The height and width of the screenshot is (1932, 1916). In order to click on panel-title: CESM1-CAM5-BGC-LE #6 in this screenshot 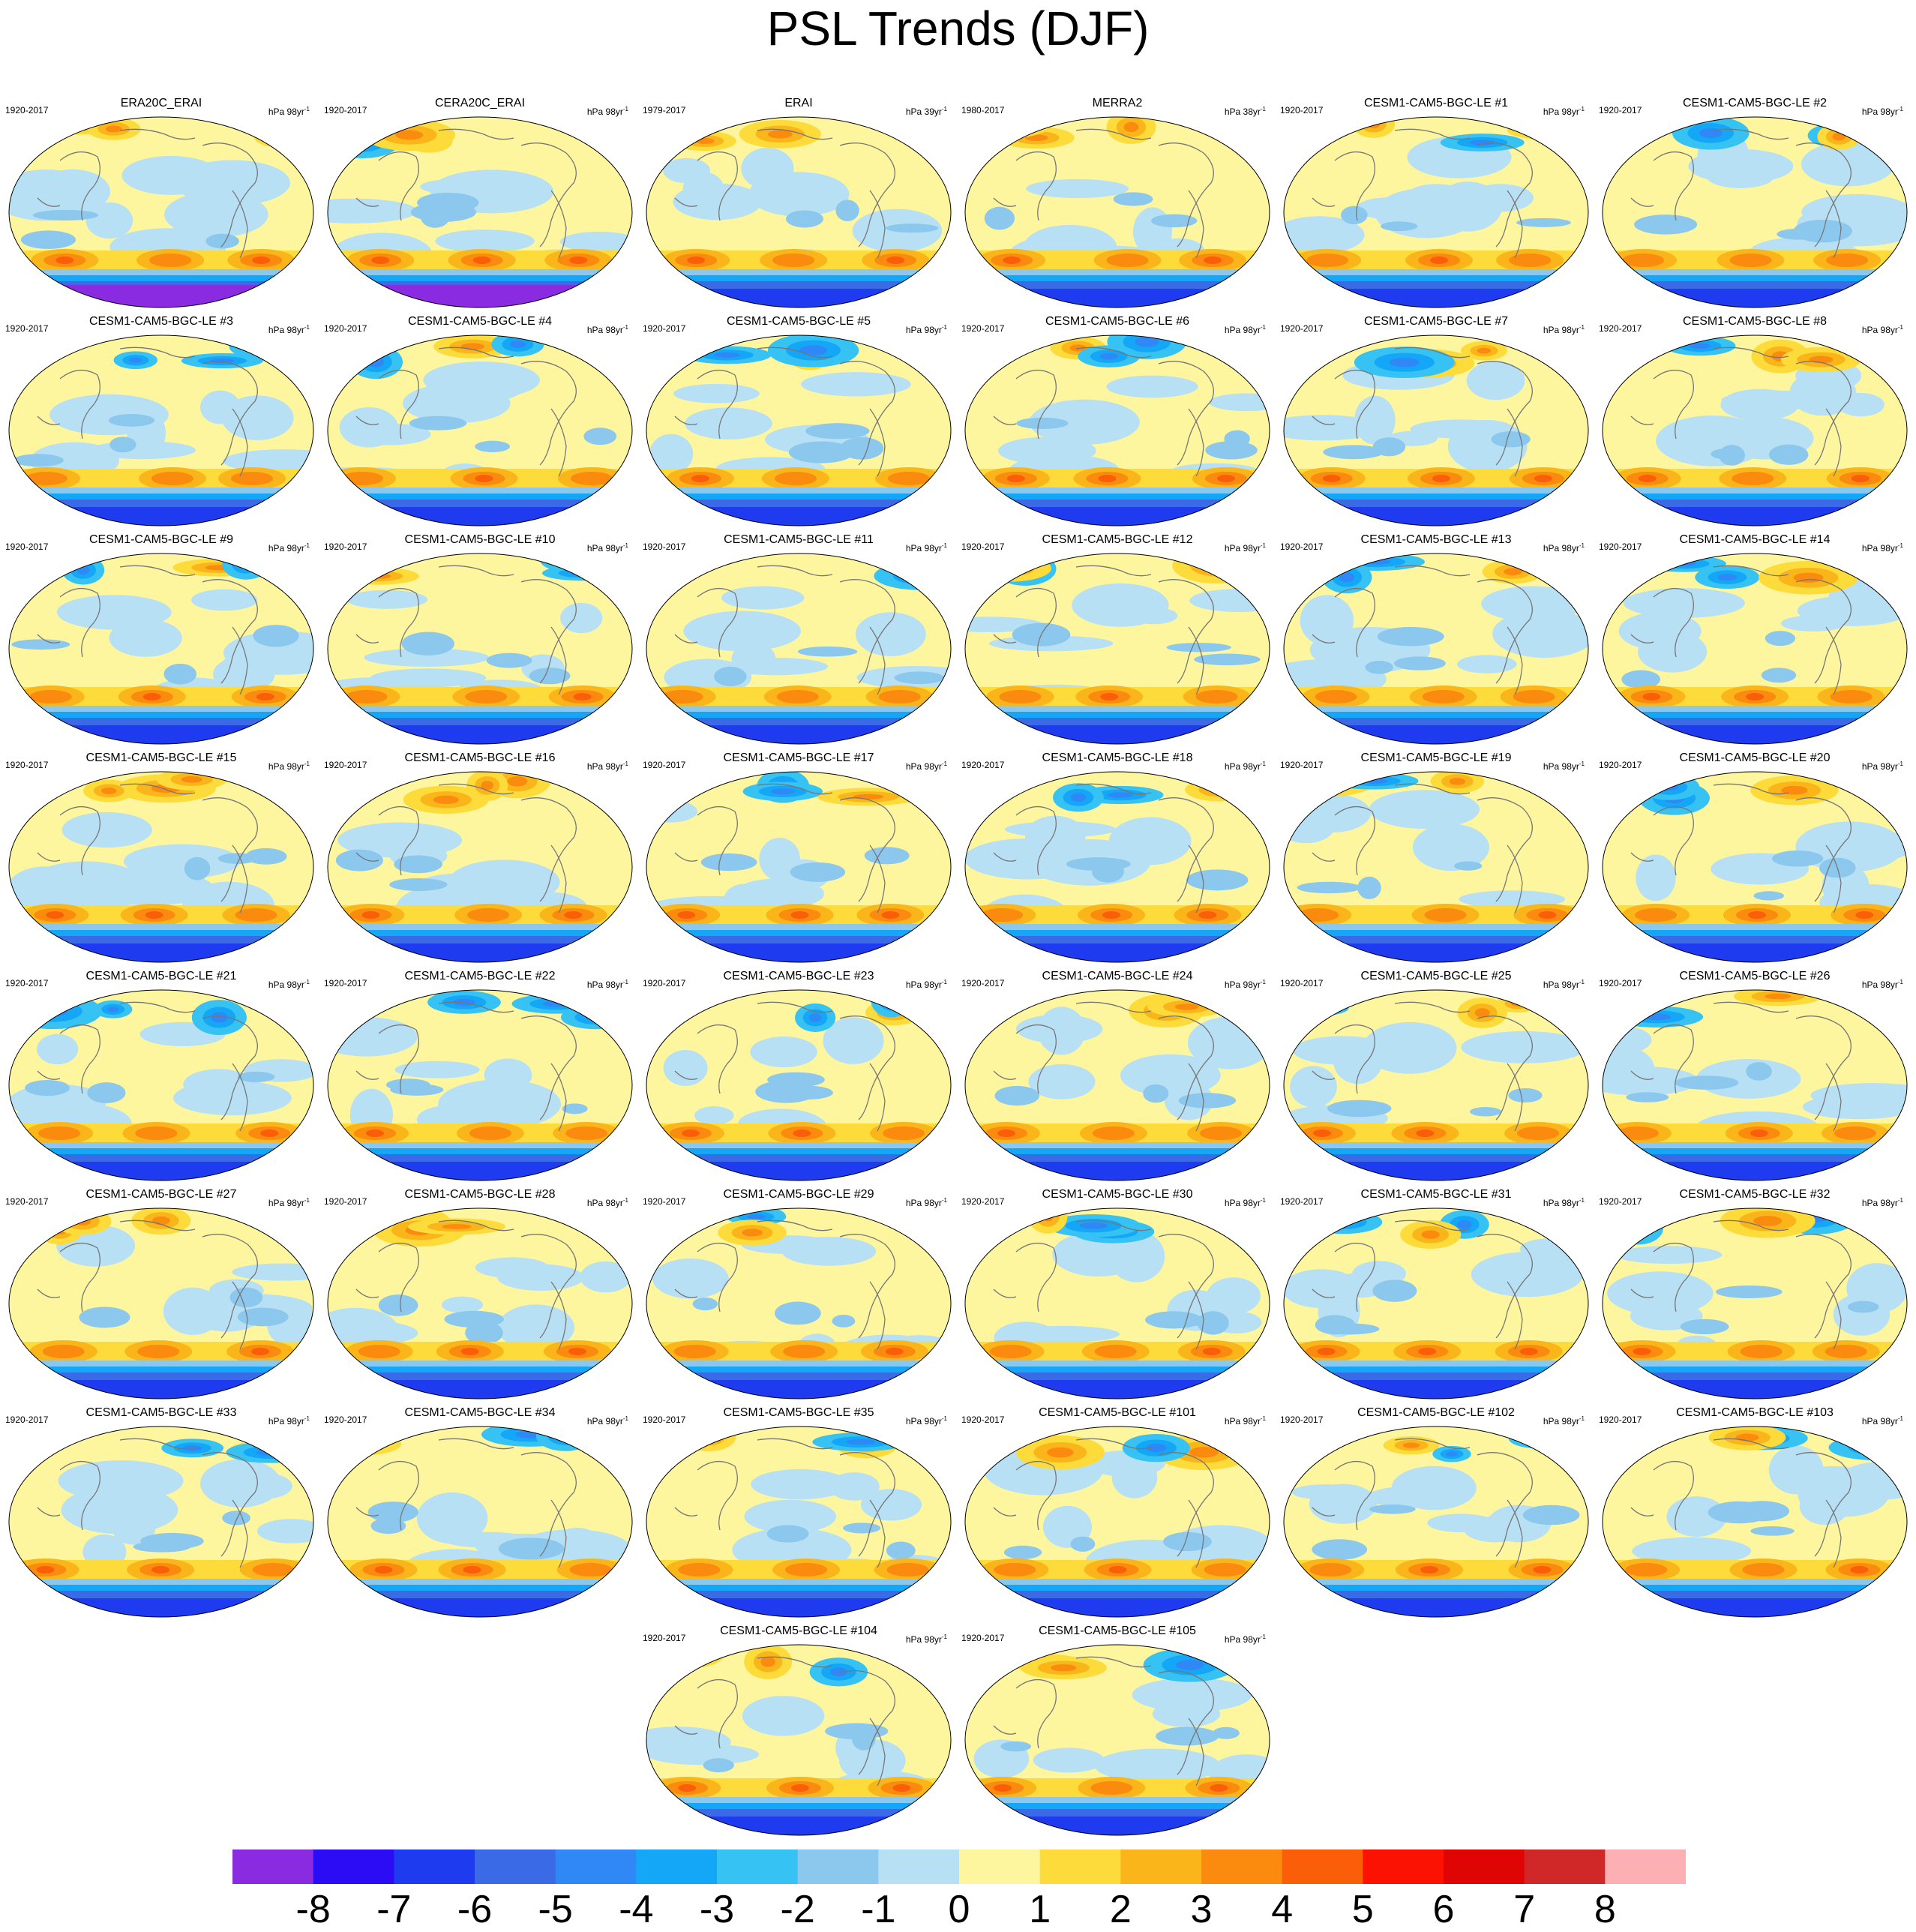, I will do `click(1117, 321)`.